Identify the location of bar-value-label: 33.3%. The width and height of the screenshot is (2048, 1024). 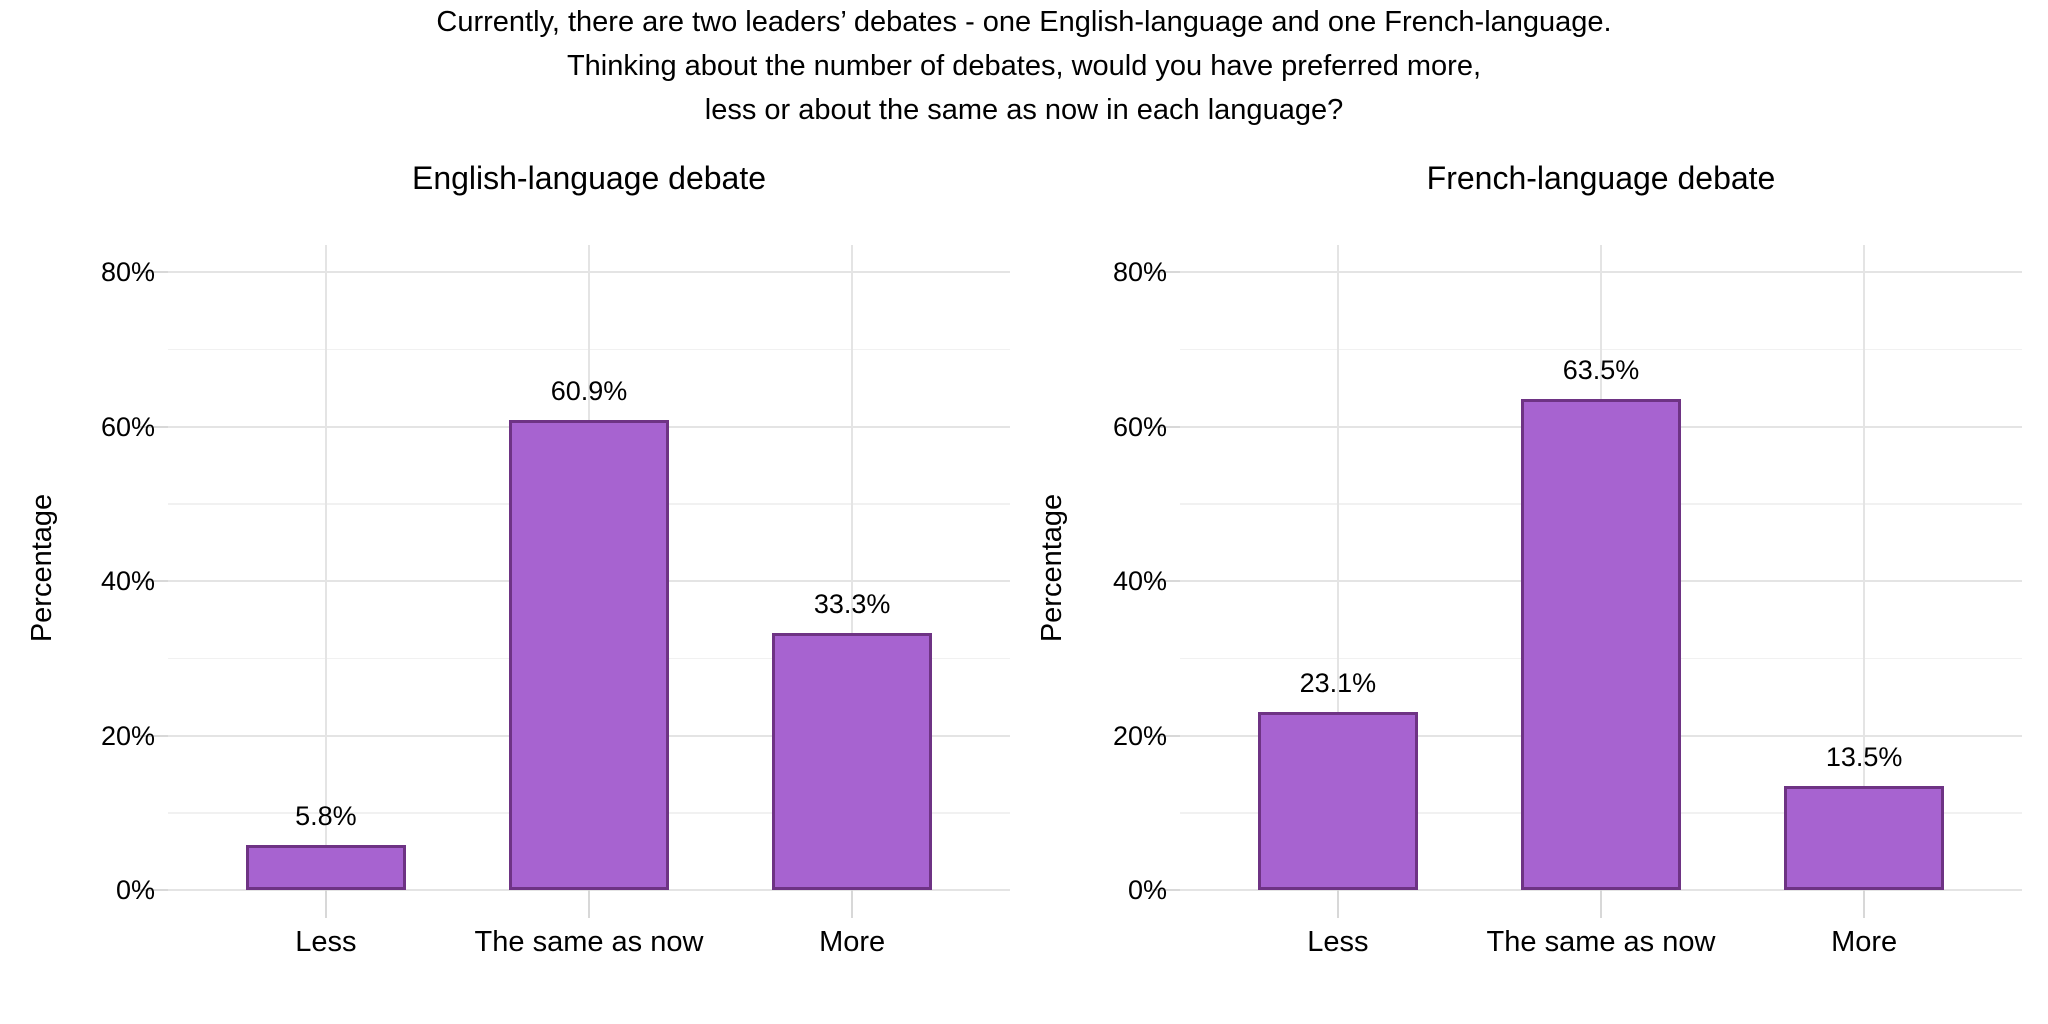
(852, 603).